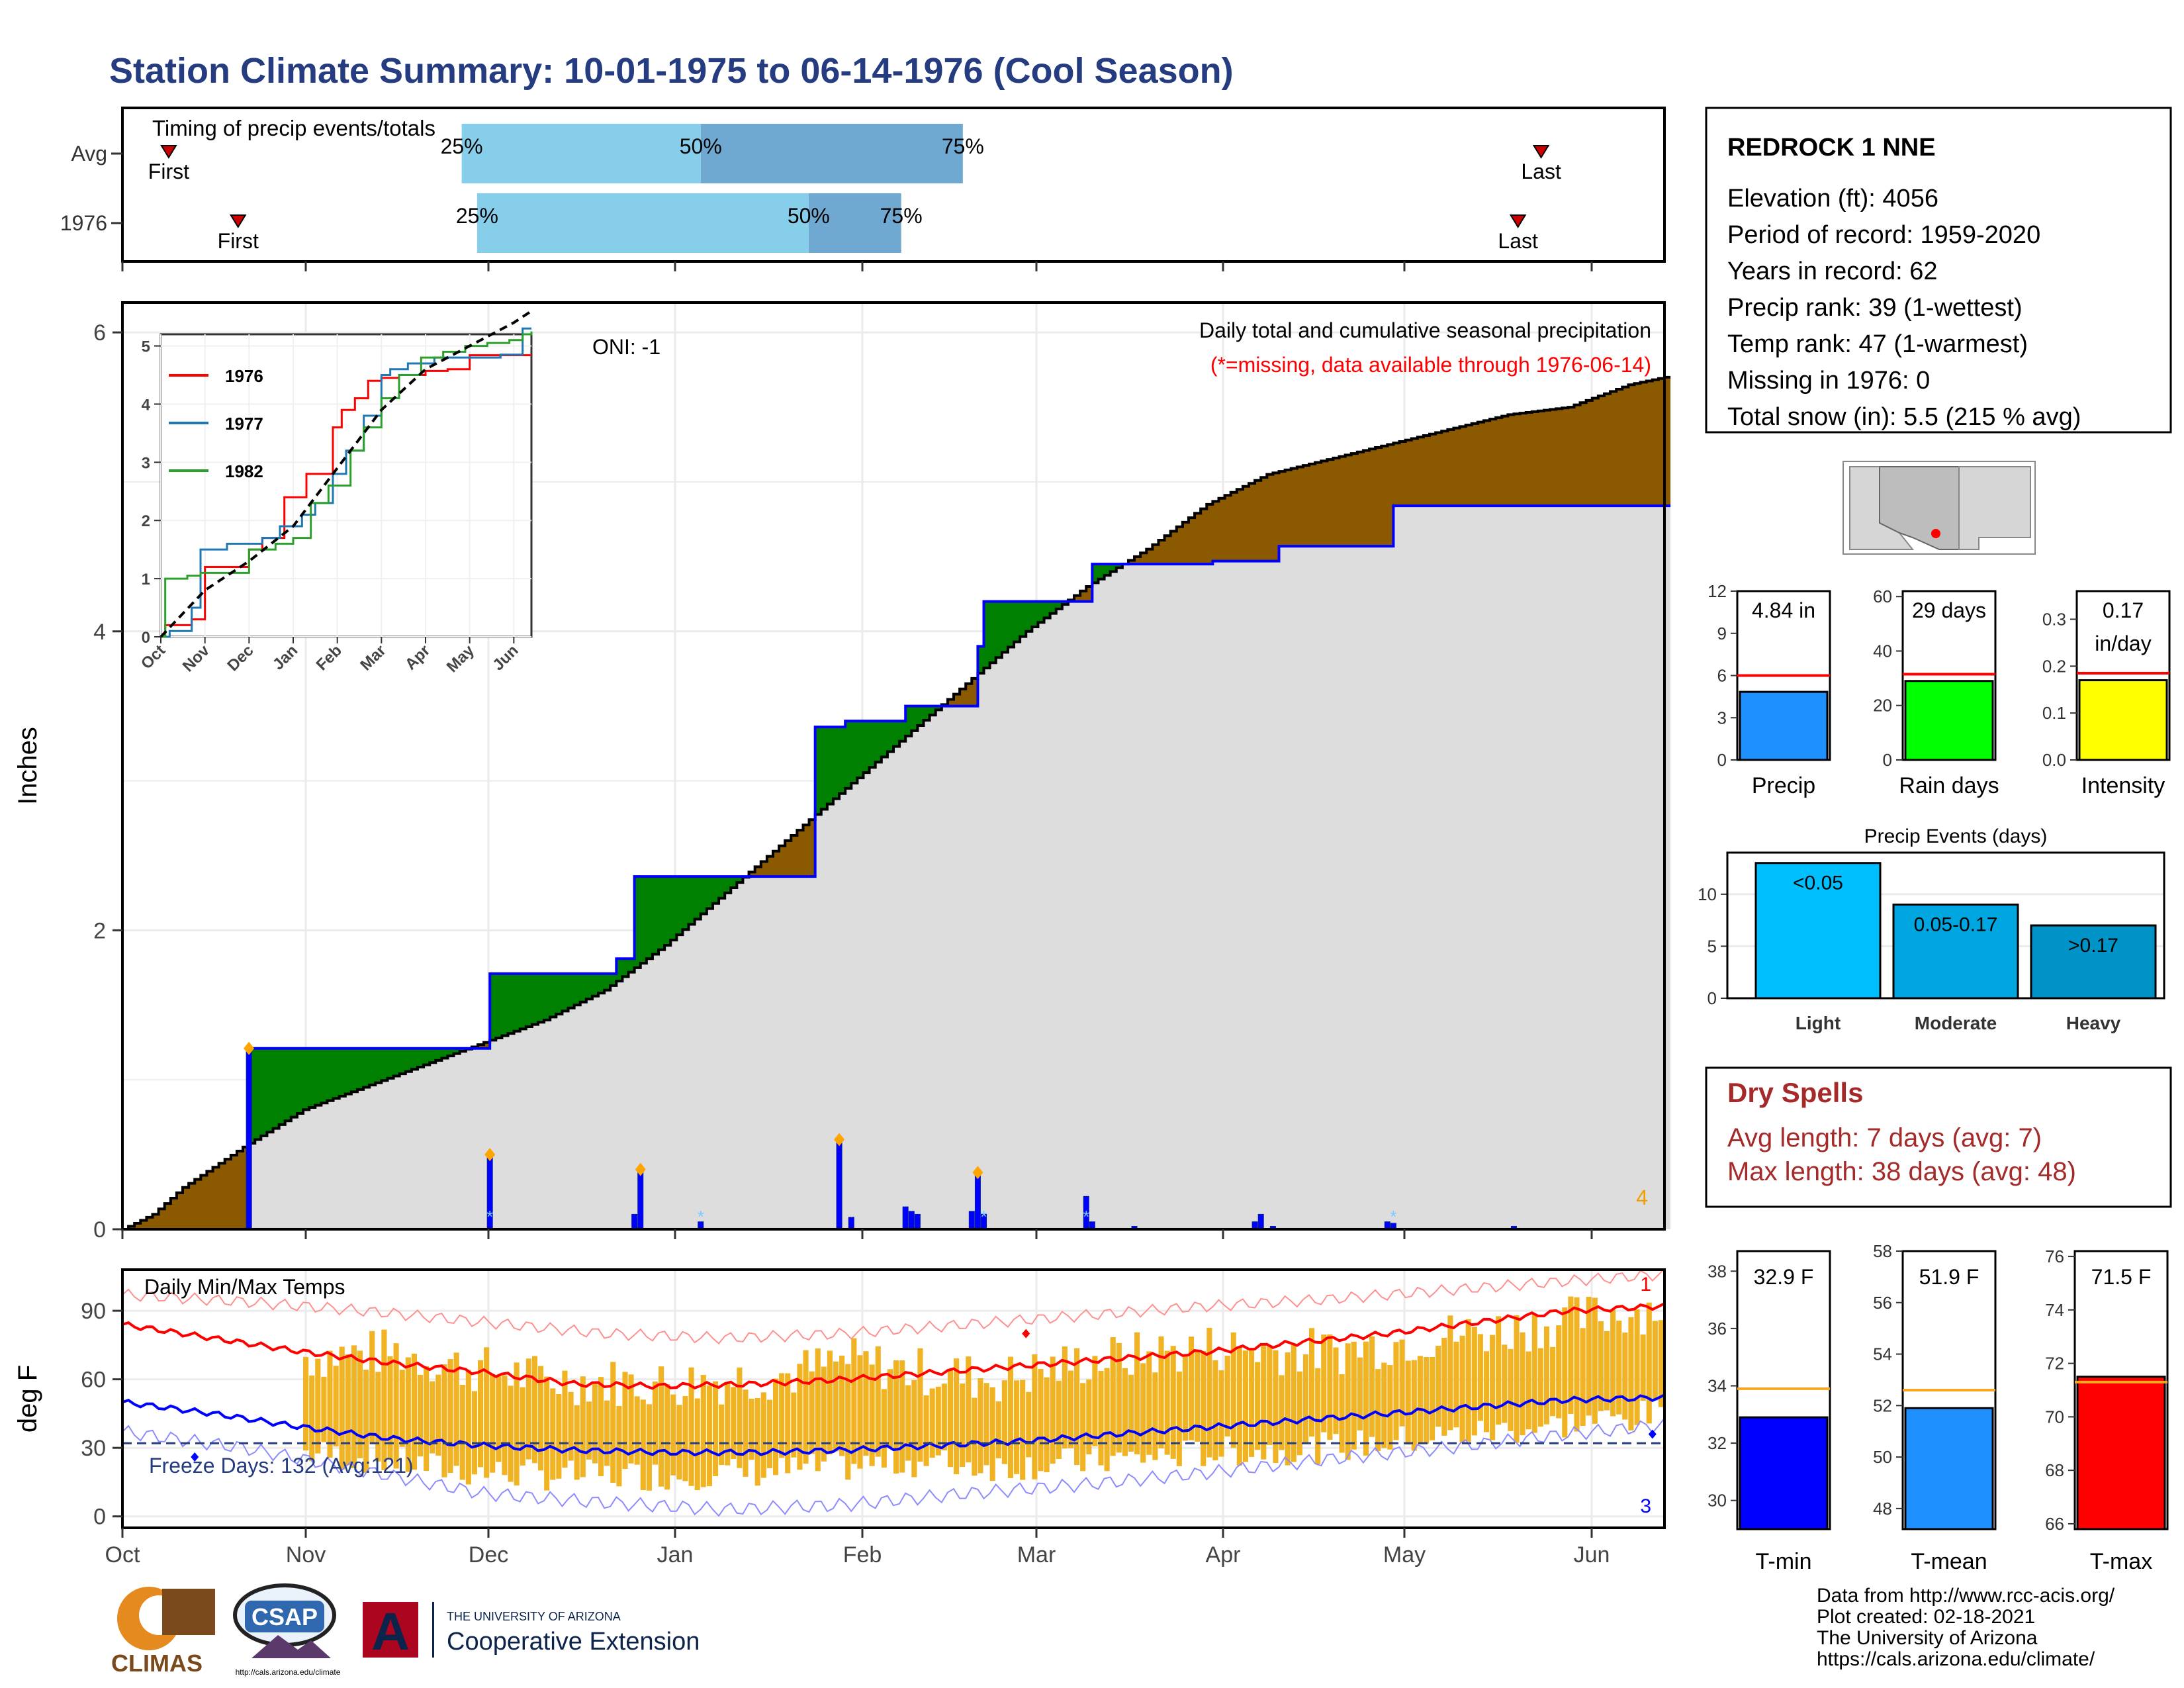 The height and width of the screenshot is (1688, 2184). What do you see at coordinates (1883, 596) in the screenshot?
I see `small-panel-tick-label: 60` at bounding box center [1883, 596].